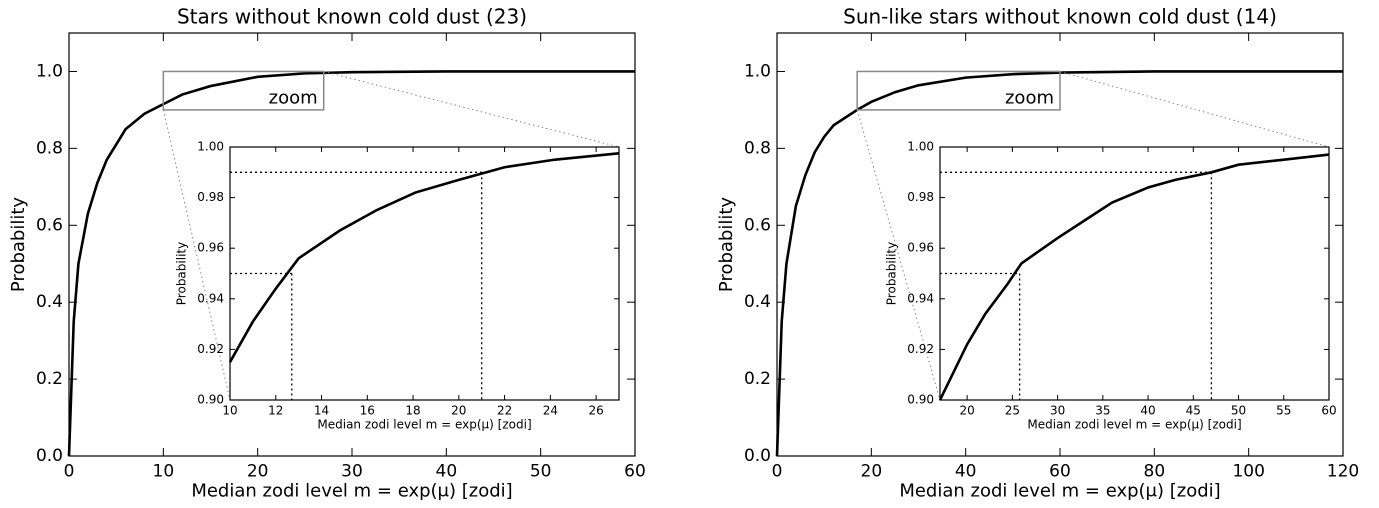 This screenshot has width=1379, height=508. I want to click on x-tick-label: 120, so click(1343, 471).